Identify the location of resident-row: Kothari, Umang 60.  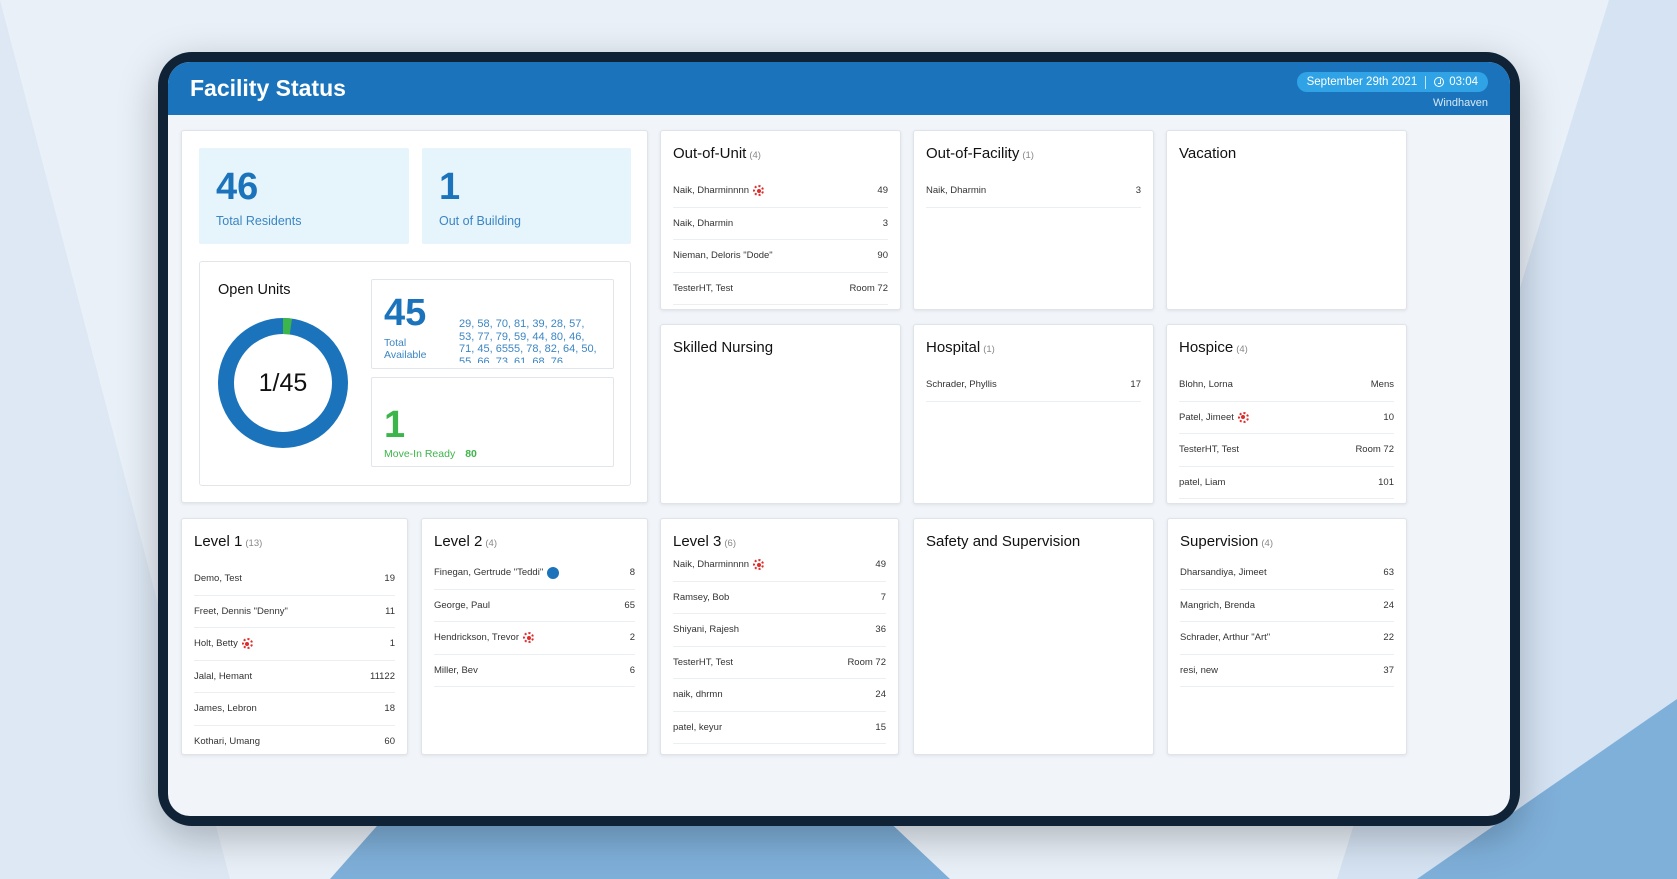
(294, 740).